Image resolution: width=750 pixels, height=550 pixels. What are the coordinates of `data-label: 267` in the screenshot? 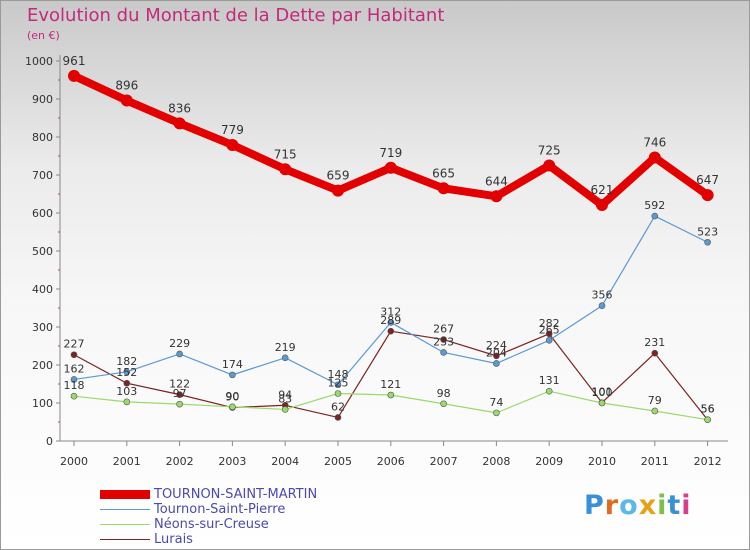 It's located at (443, 329).